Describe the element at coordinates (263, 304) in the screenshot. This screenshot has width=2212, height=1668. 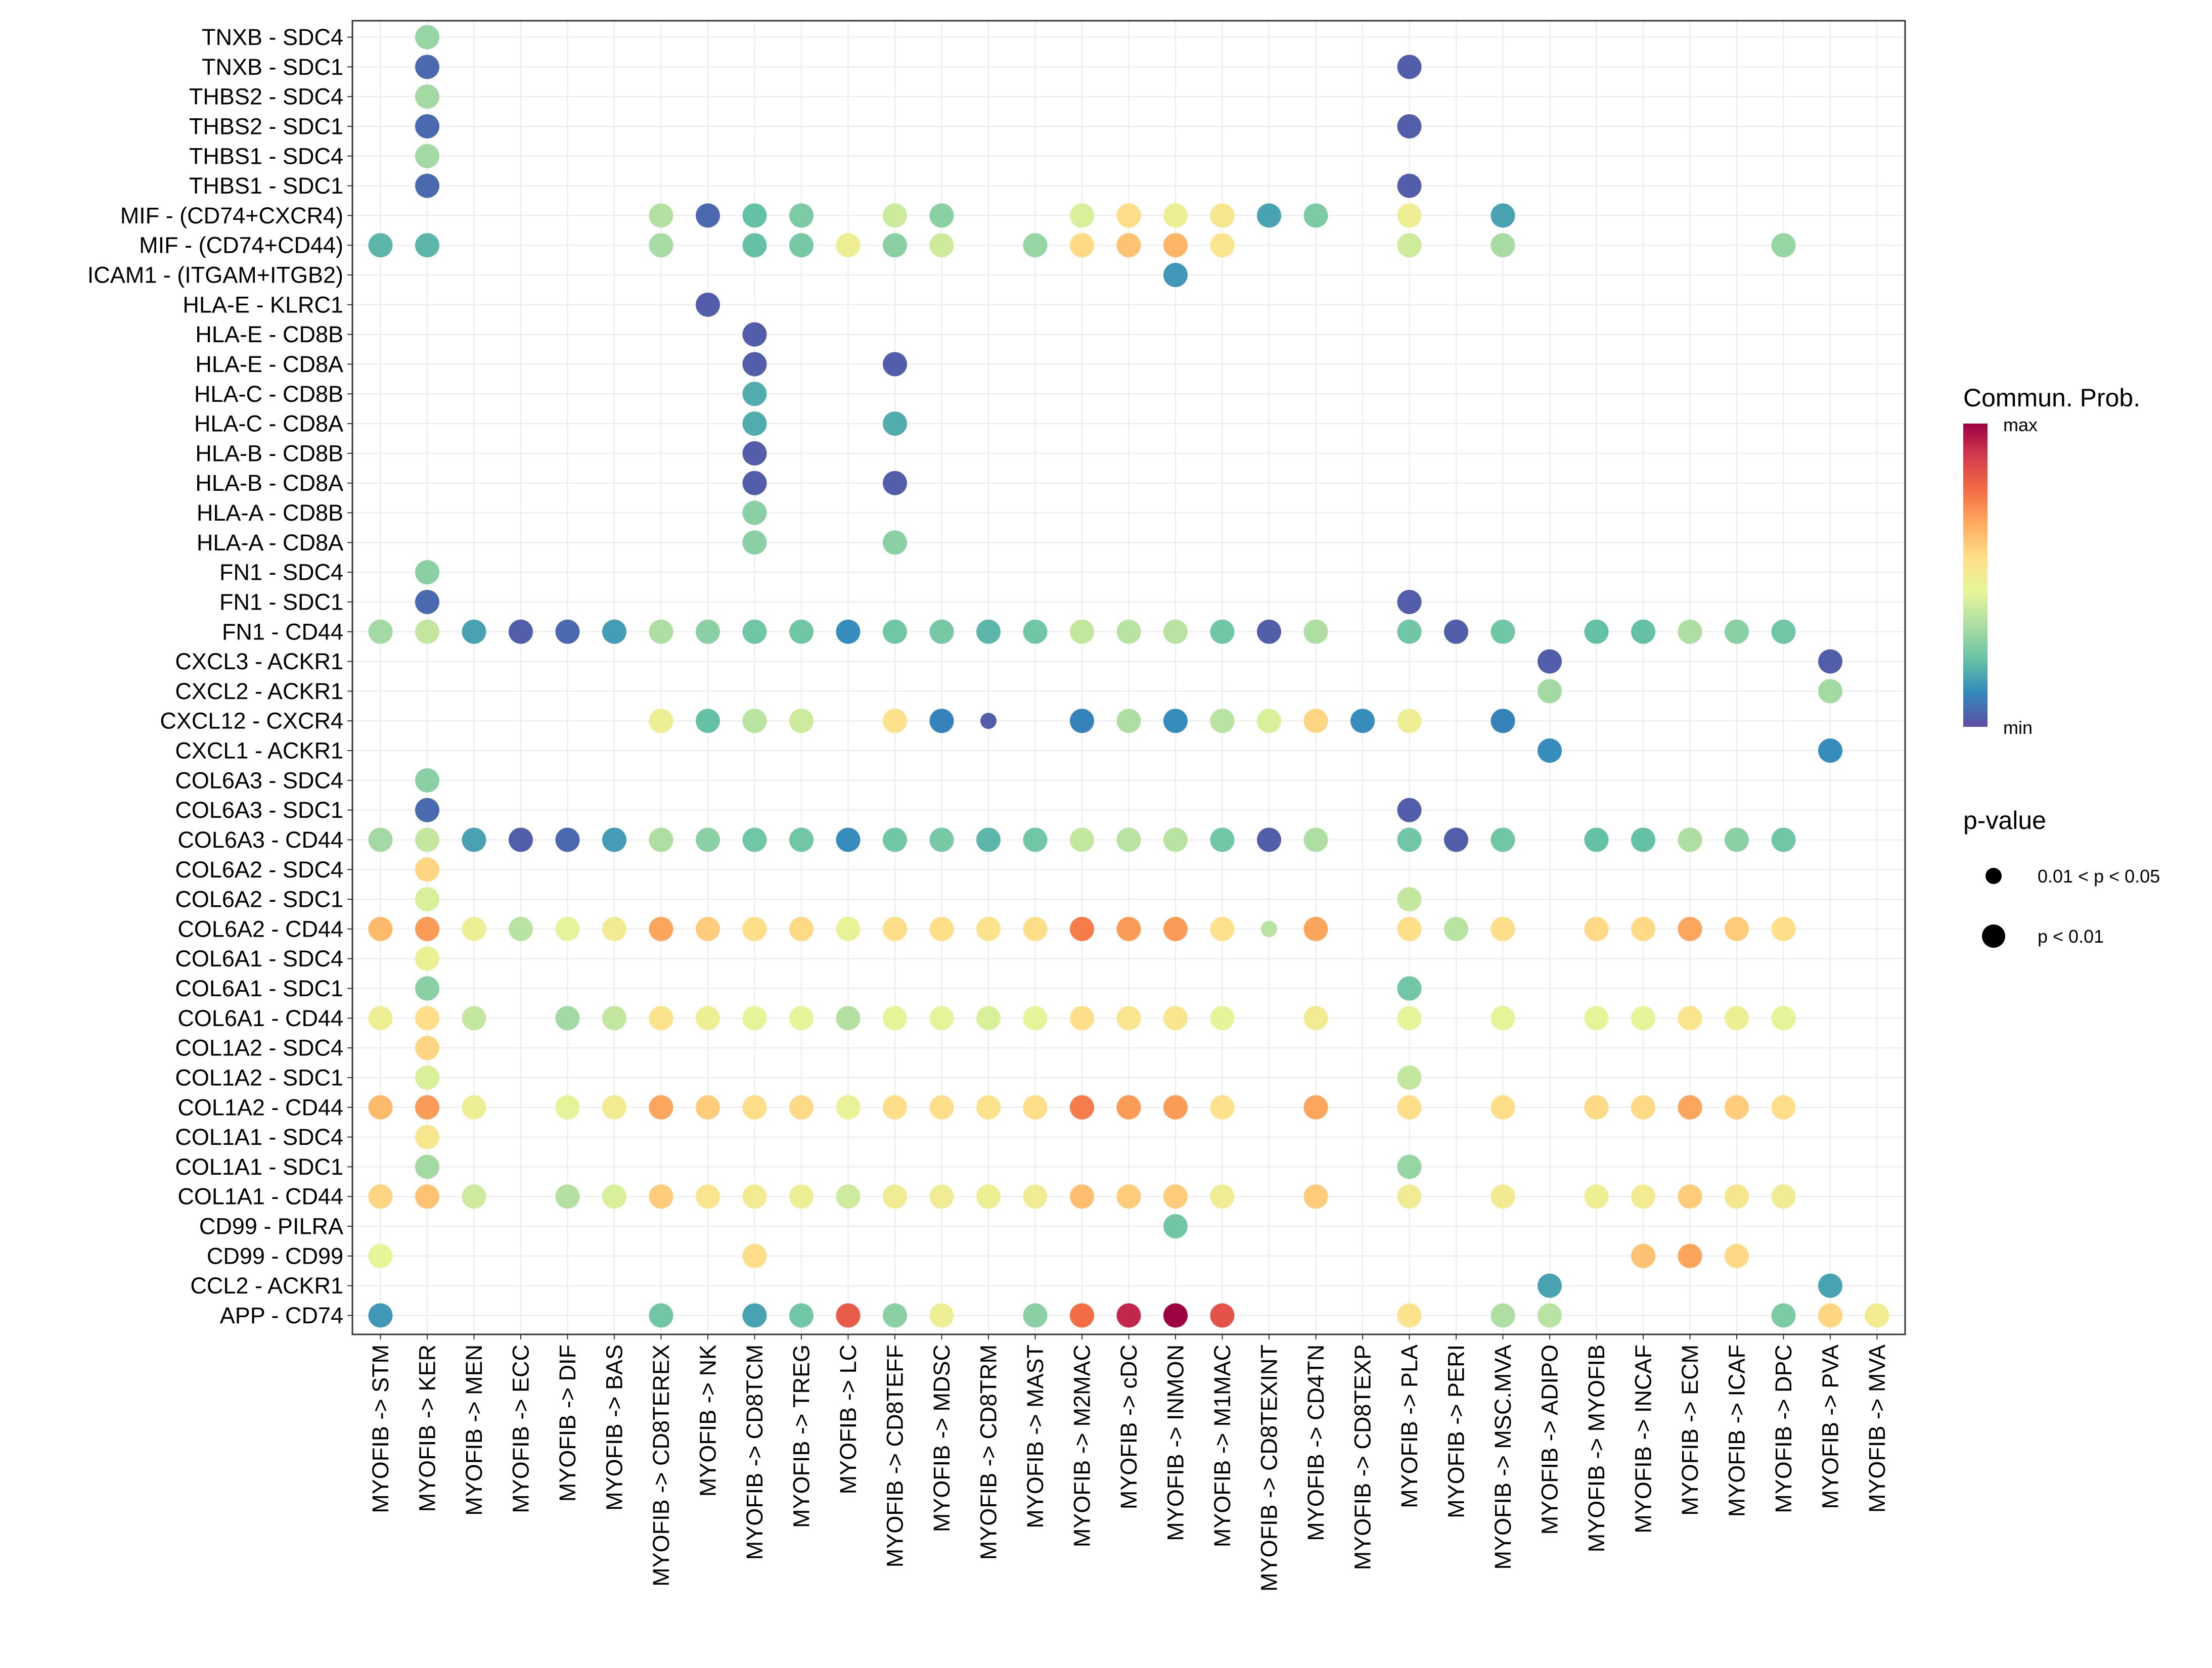
I see `y-tick-label: HLA-E - KLRC1` at that location.